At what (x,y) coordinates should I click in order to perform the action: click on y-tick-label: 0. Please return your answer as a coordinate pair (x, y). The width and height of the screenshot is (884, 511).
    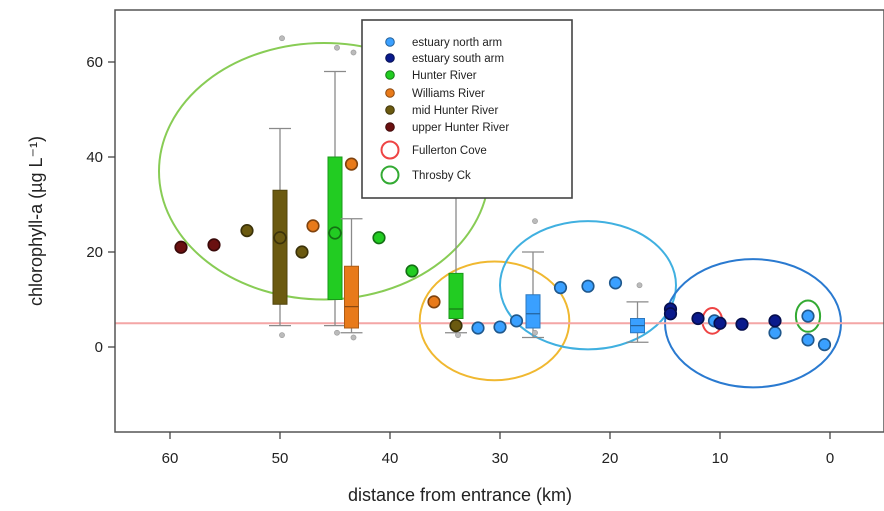
    Looking at the image, I should click on (99, 347).